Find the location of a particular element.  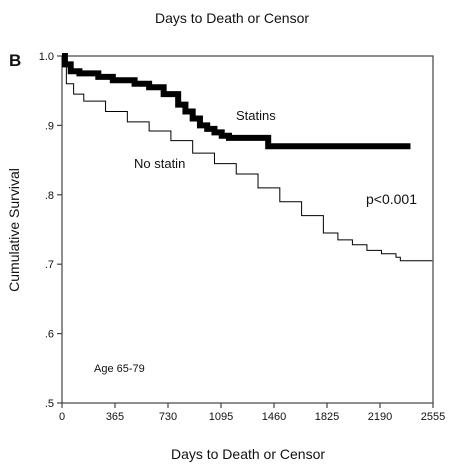

x-tick-label: 1825 is located at coordinates (327, 417).